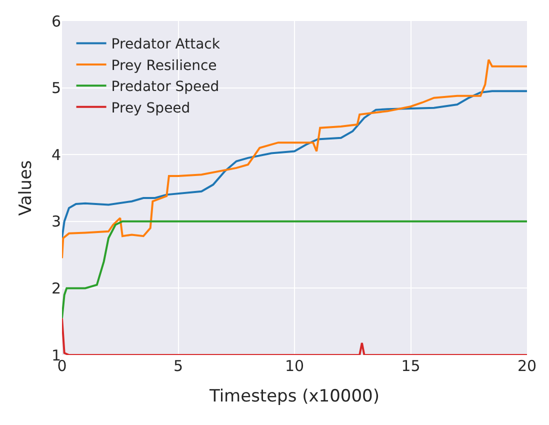 The width and height of the screenshot is (549, 425). Describe the element at coordinates (410, 366) in the screenshot. I see `x-tick-label: 15` at that location.